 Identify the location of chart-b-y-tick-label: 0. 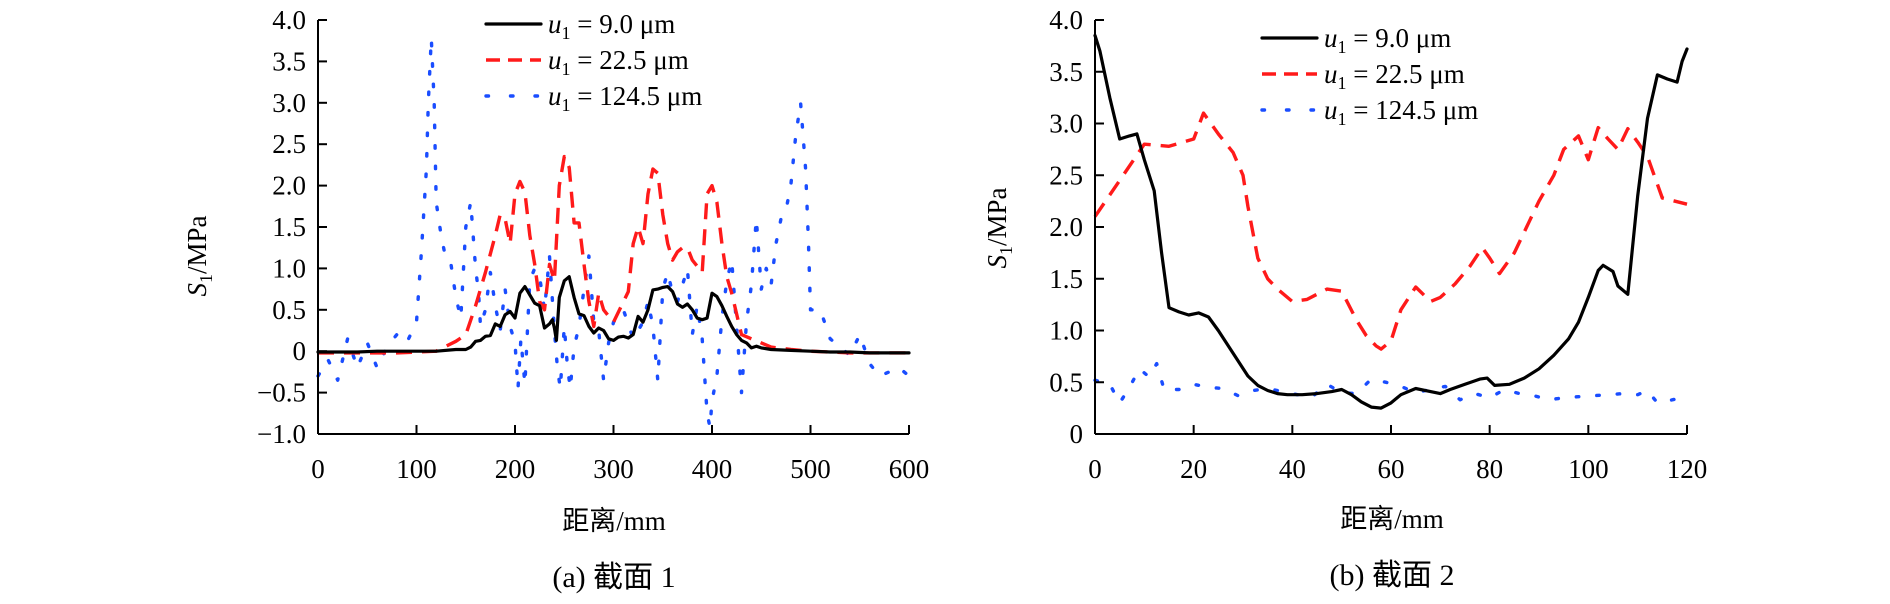
(1077, 434).